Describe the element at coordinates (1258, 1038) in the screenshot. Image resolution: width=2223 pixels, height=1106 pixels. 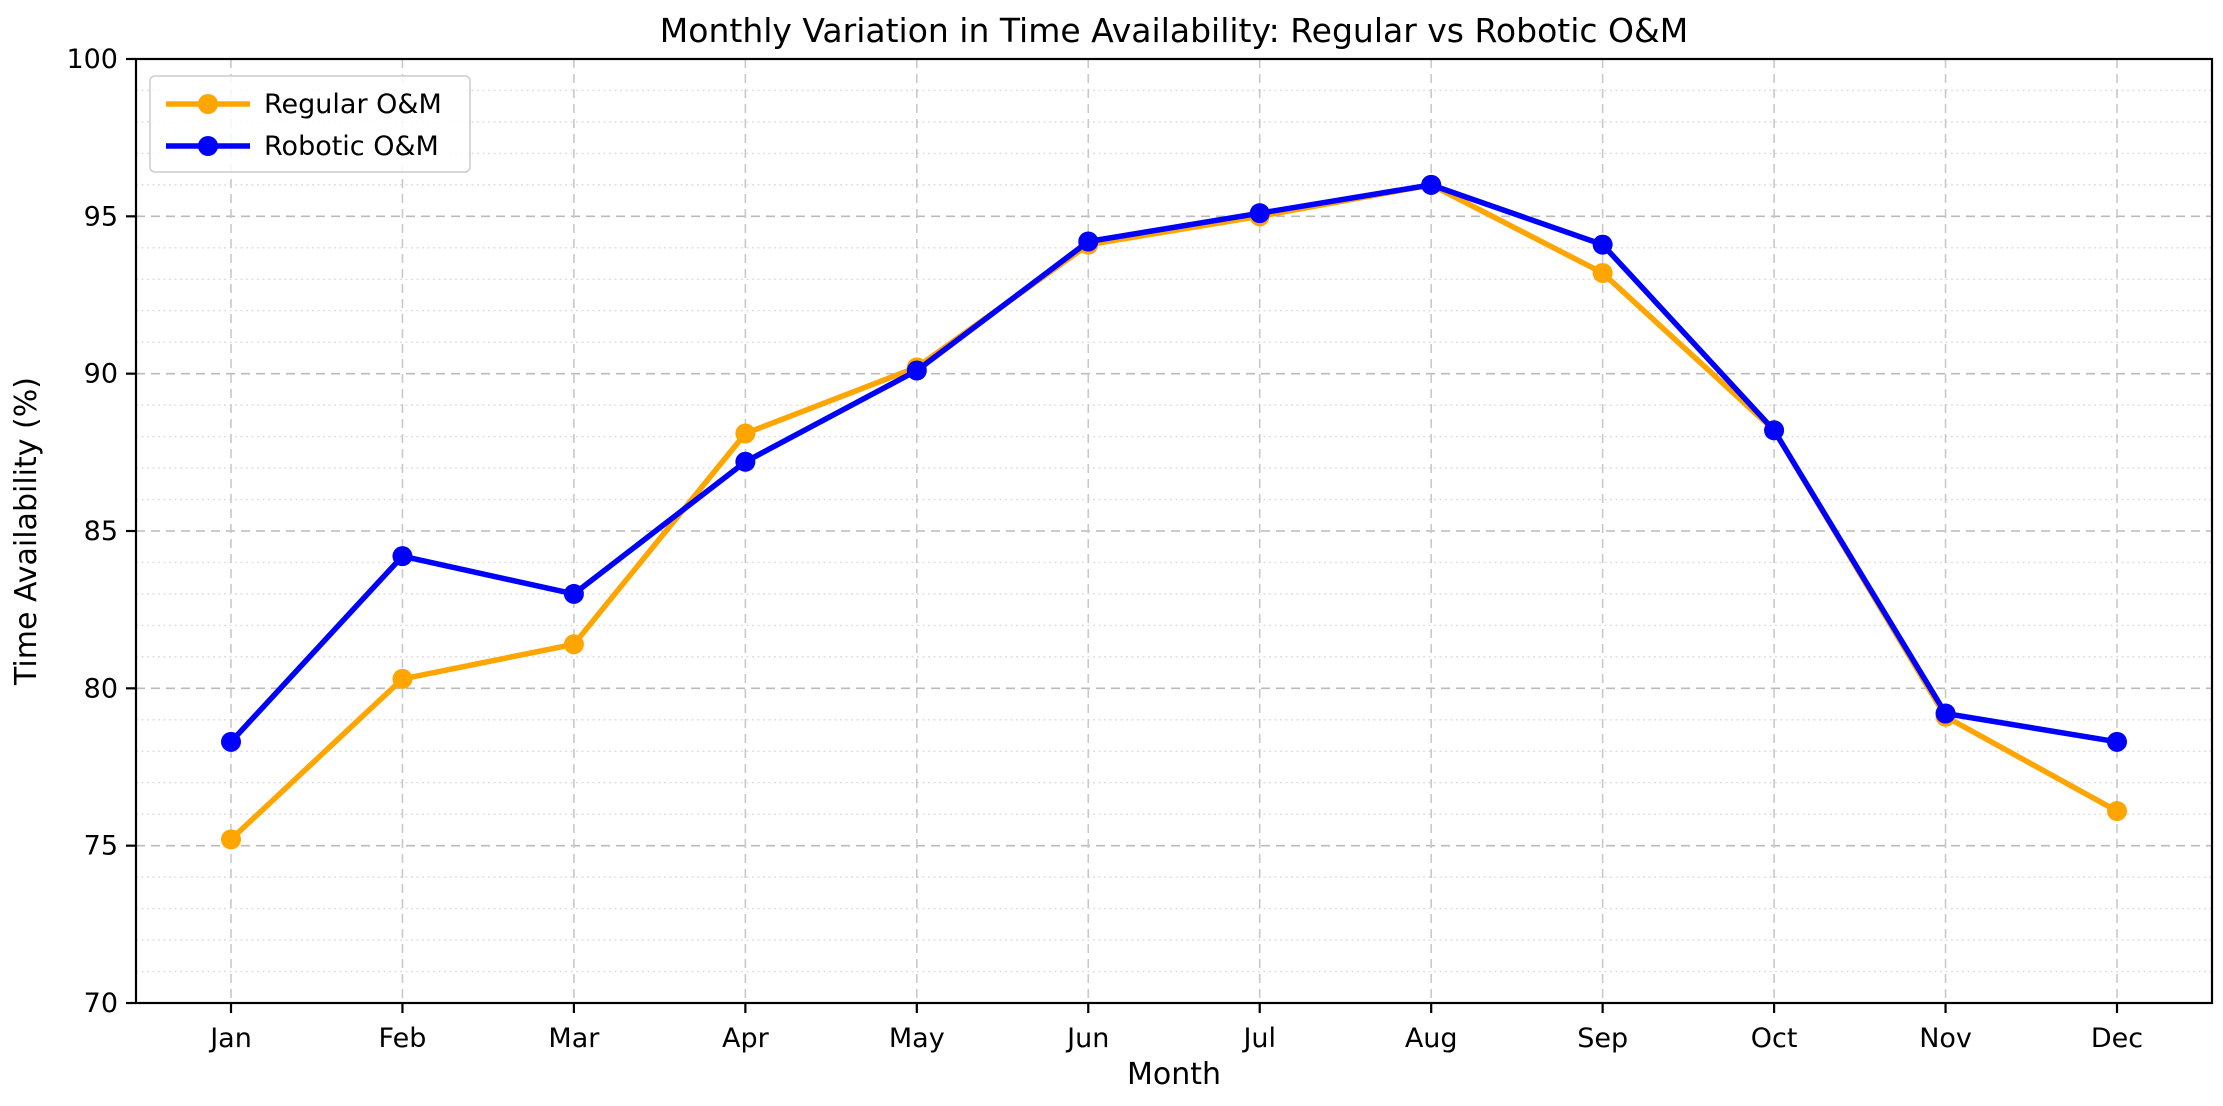
I see `x-tick-label: Jul` at that location.